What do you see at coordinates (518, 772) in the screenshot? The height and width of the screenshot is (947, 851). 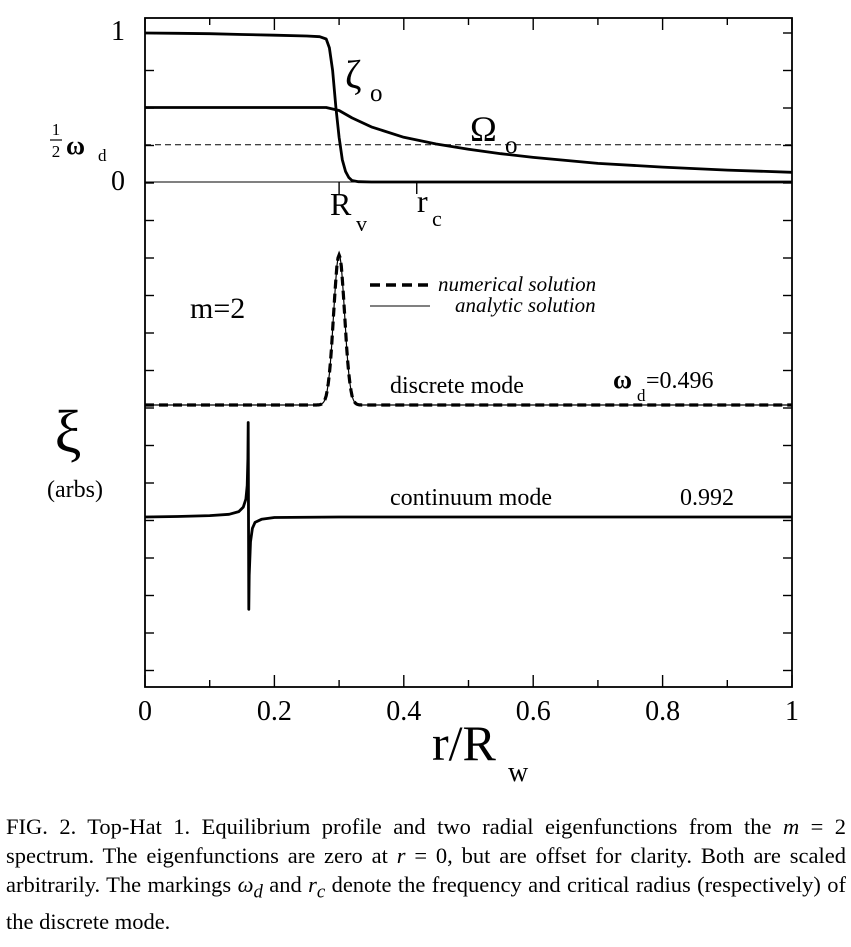 I see `svg-text: w` at bounding box center [518, 772].